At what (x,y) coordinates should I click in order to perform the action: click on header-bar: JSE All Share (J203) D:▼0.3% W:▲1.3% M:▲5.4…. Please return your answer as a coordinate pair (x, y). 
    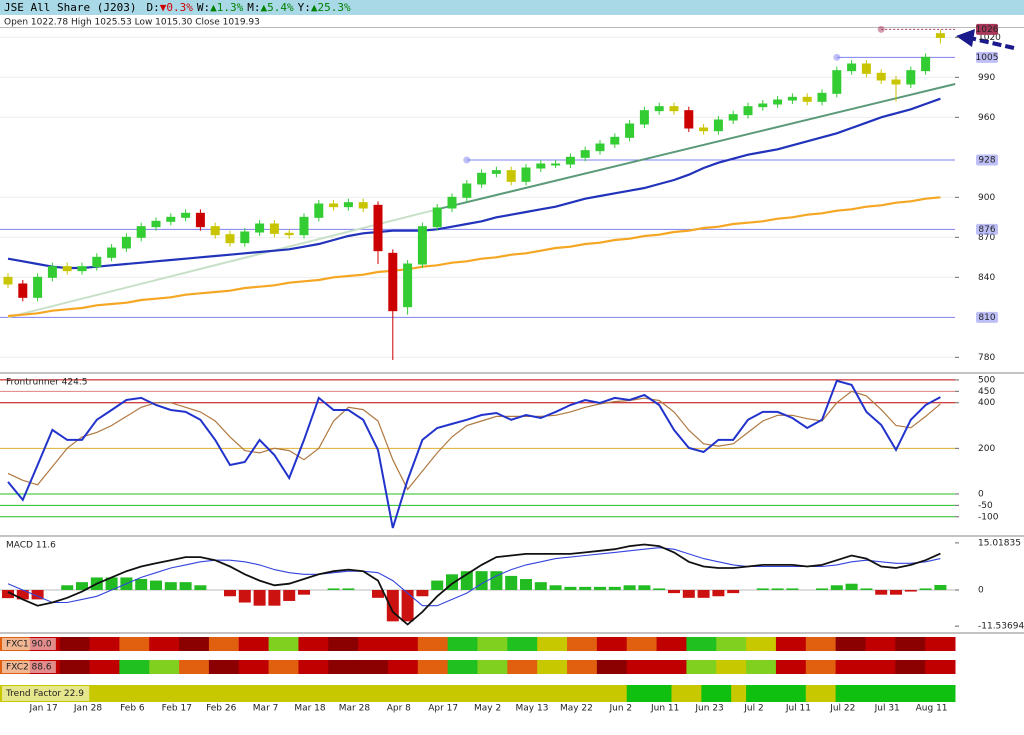
    Looking at the image, I should click on (512, 7).